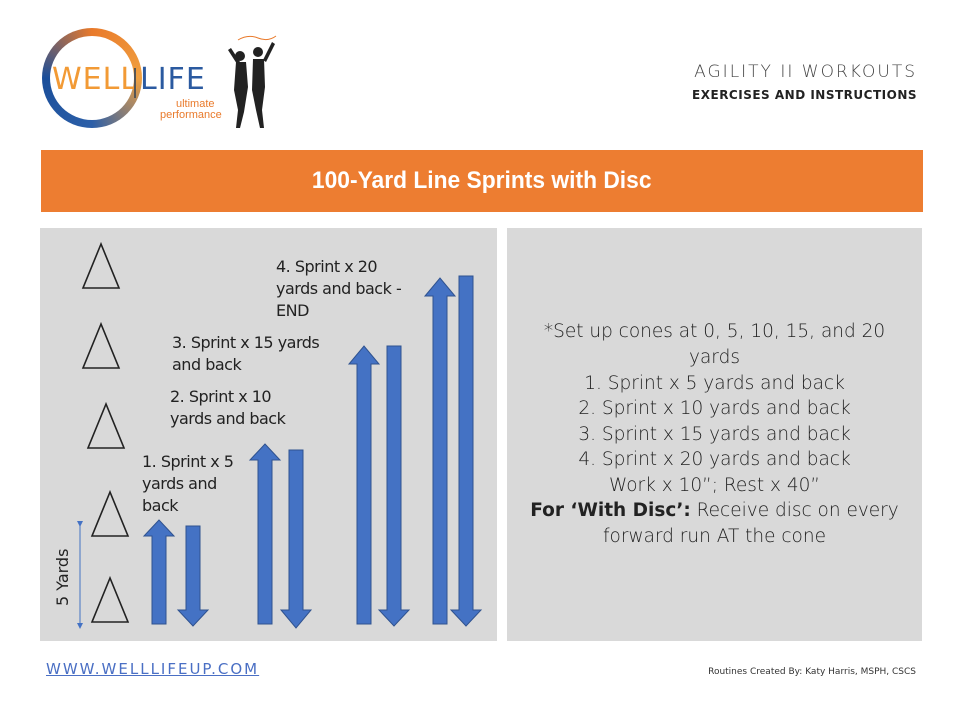 This screenshot has height=720, width=960. I want to click on welllife-logo: WELL LIFE ultimate performance, so click(160, 84).